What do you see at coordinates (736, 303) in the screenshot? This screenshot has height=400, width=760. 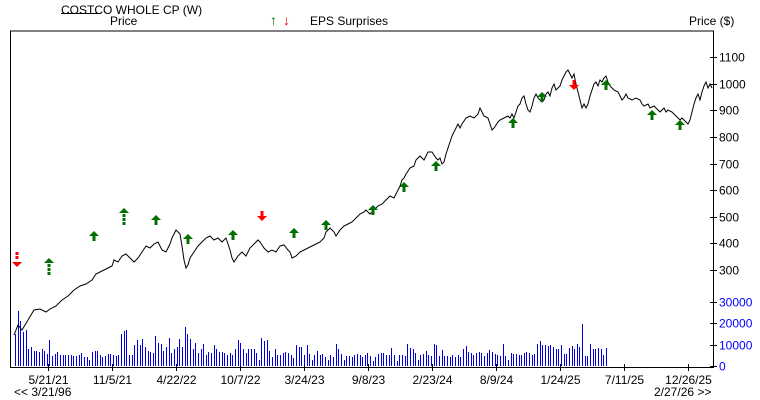 I see `volume-tick-label: 30000` at bounding box center [736, 303].